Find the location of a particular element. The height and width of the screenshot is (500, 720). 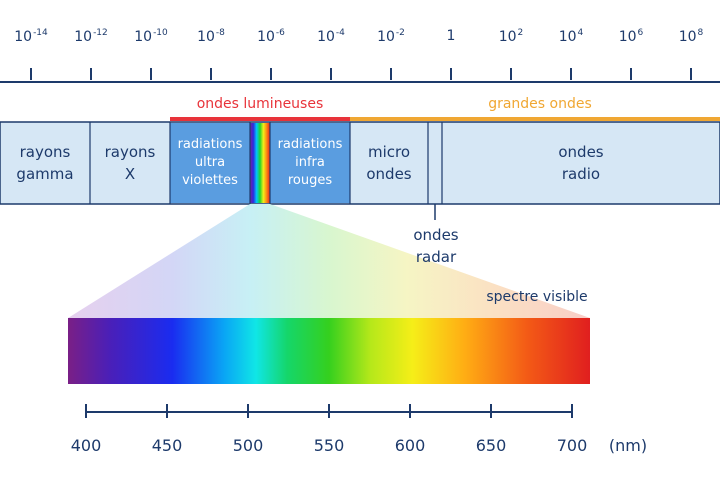

long-waves-title: grandes ondes is located at coordinates (540, 104).